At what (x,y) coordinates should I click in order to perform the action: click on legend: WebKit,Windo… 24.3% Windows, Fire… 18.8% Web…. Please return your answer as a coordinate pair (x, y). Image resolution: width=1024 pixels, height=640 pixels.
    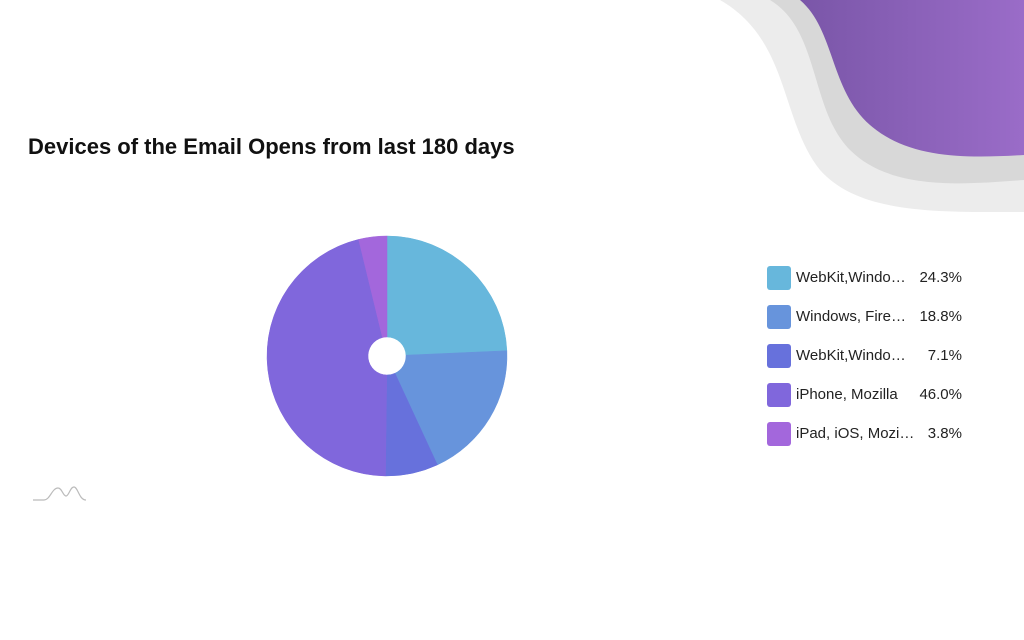
    Looking at the image, I should click on (864, 356).